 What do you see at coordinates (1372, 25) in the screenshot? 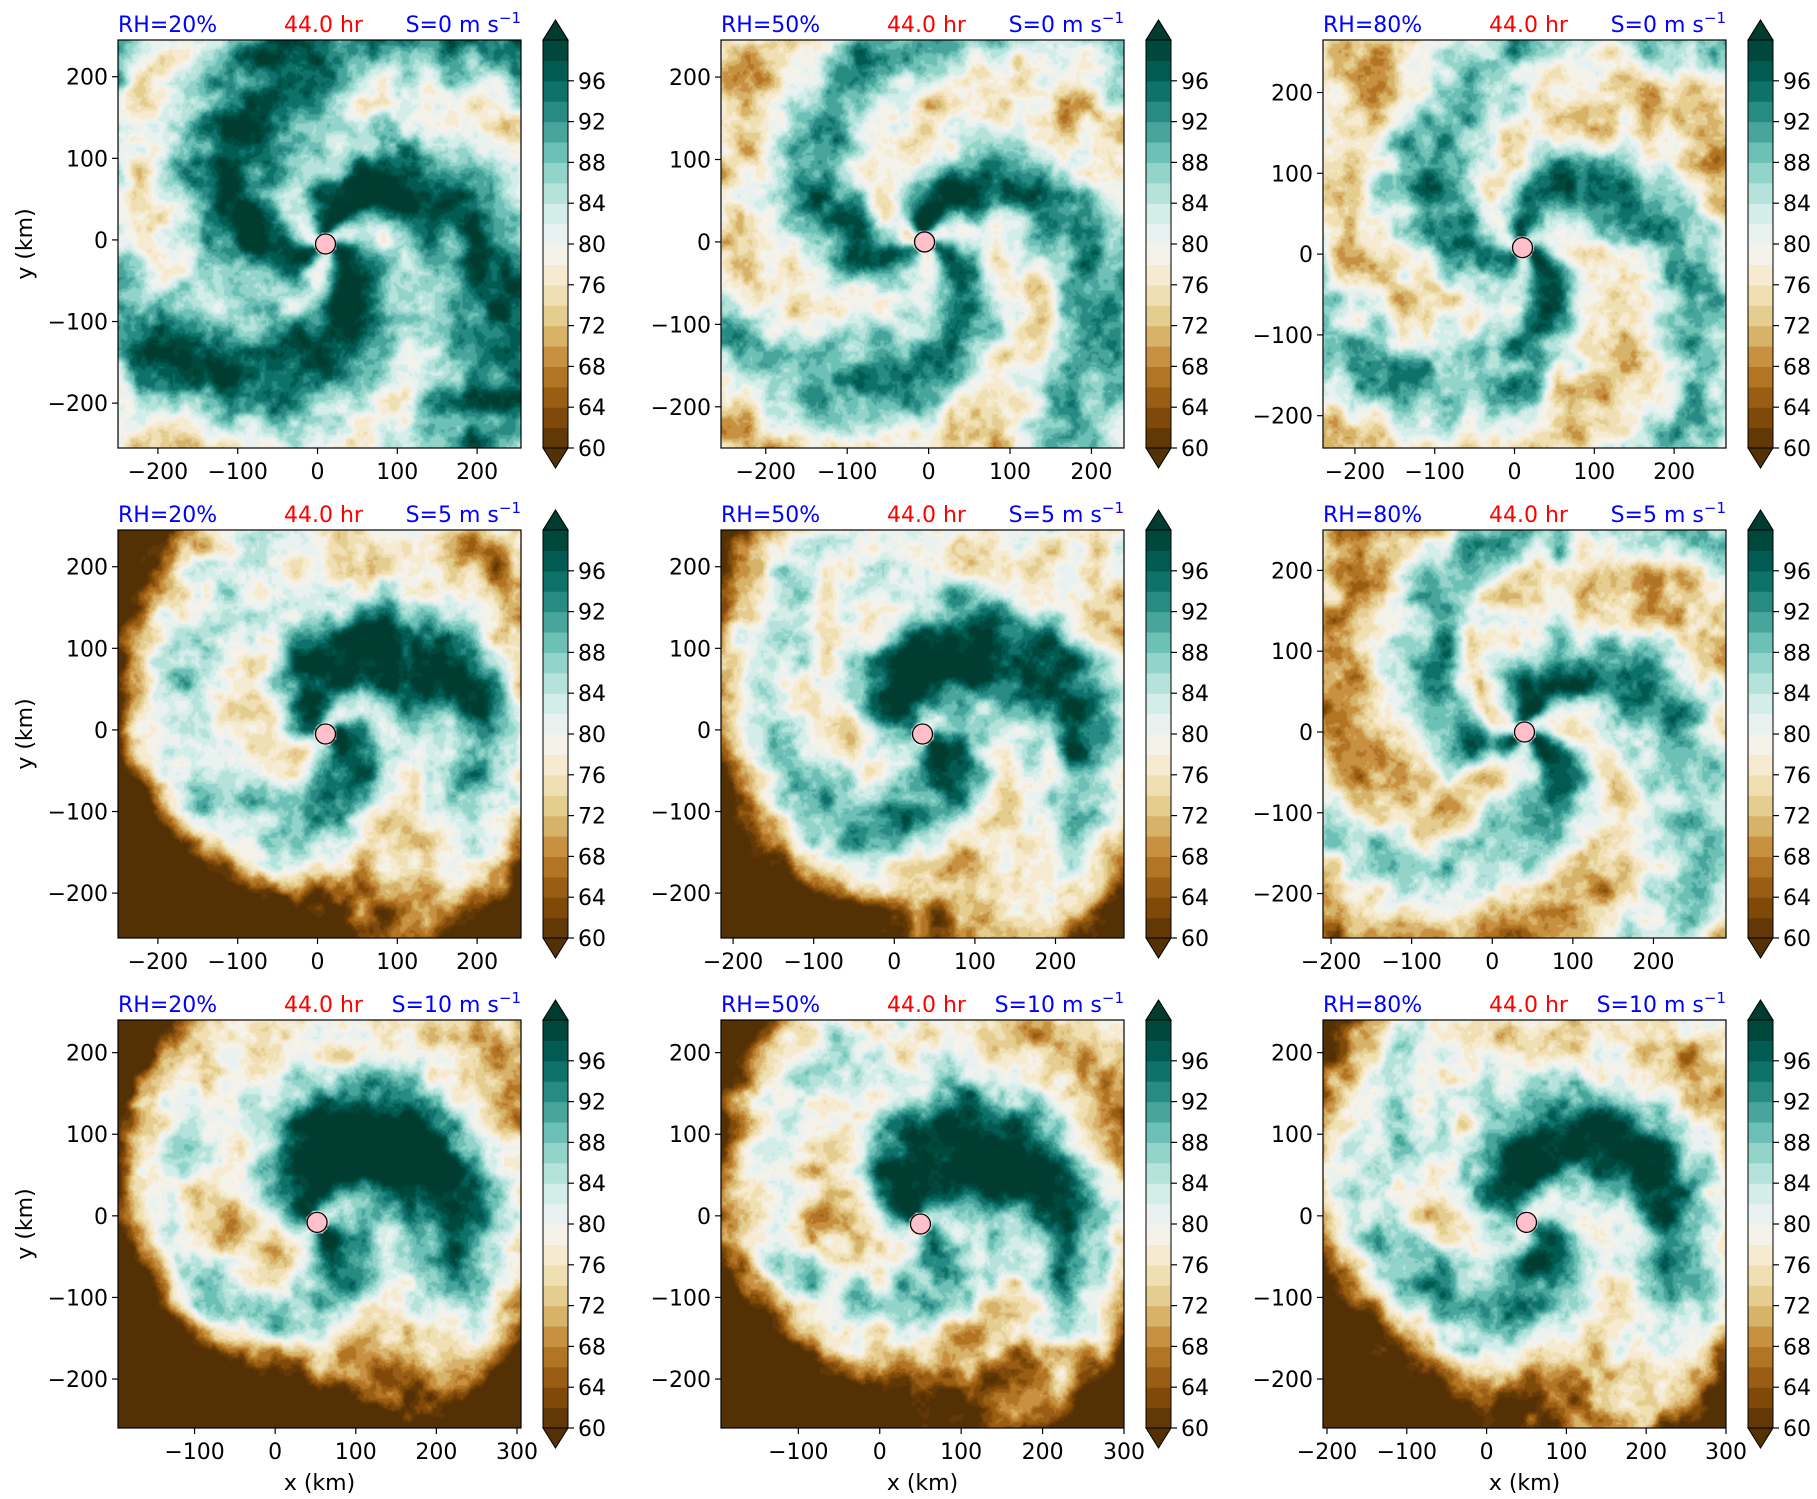
I see `panel-title-rh: RH=80%` at bounding box center [1372, 25].